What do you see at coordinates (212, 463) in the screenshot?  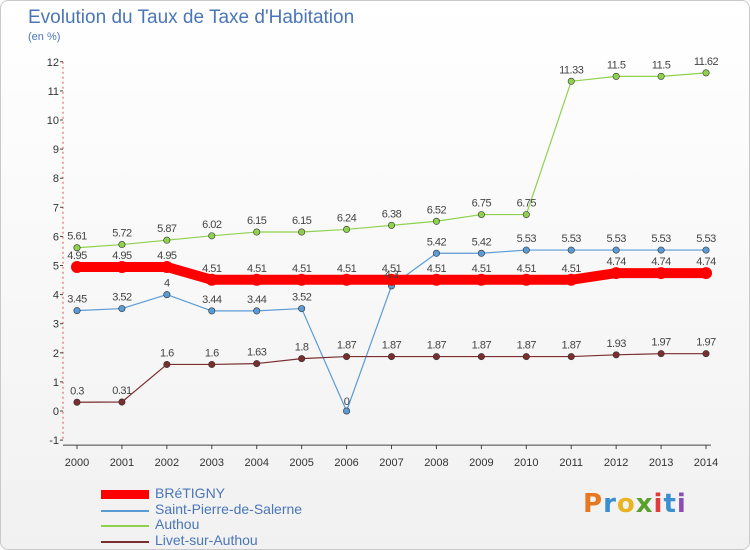 I see `x-tick-label: 2003` at bounding box center [212, 463].